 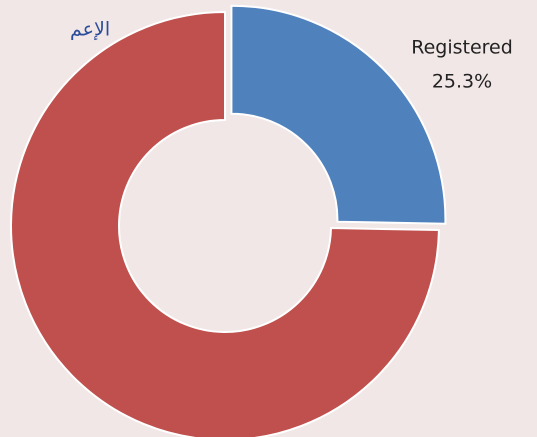 I want to click on chart-title: الإعم, so click(x=90, y=30).